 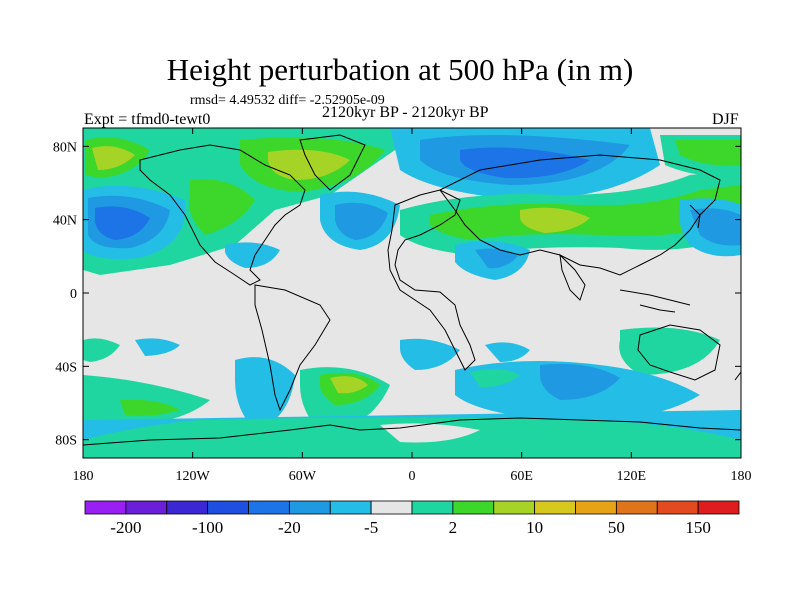 I want to click on colorbar-label: 50, so click(x=616, y=527).